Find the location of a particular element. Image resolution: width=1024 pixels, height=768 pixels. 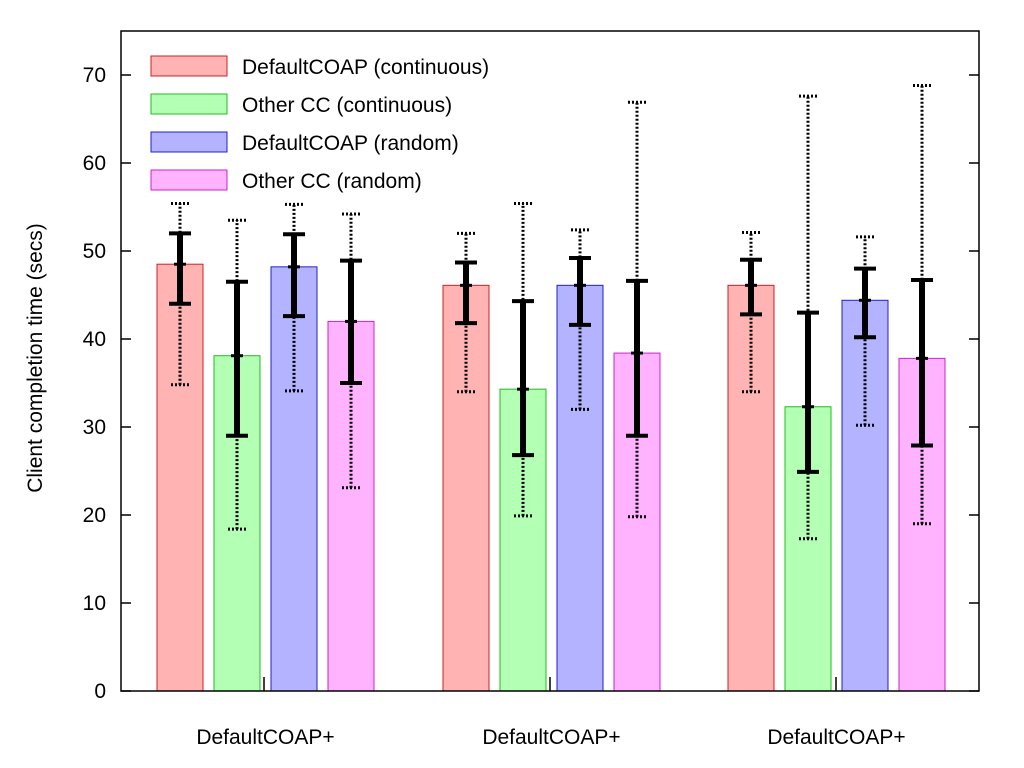

legend-label-series3: DefaultCOAP (random) is located at coordinates (350, 143).